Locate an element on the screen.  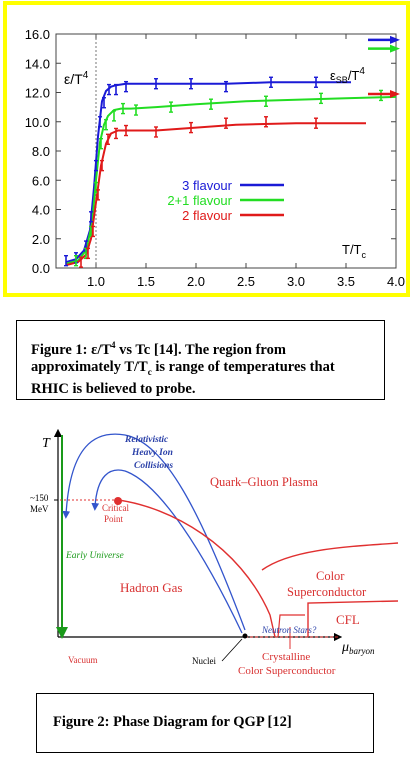
x-axis-label: μbaryon is located at coordinates (358, 648).